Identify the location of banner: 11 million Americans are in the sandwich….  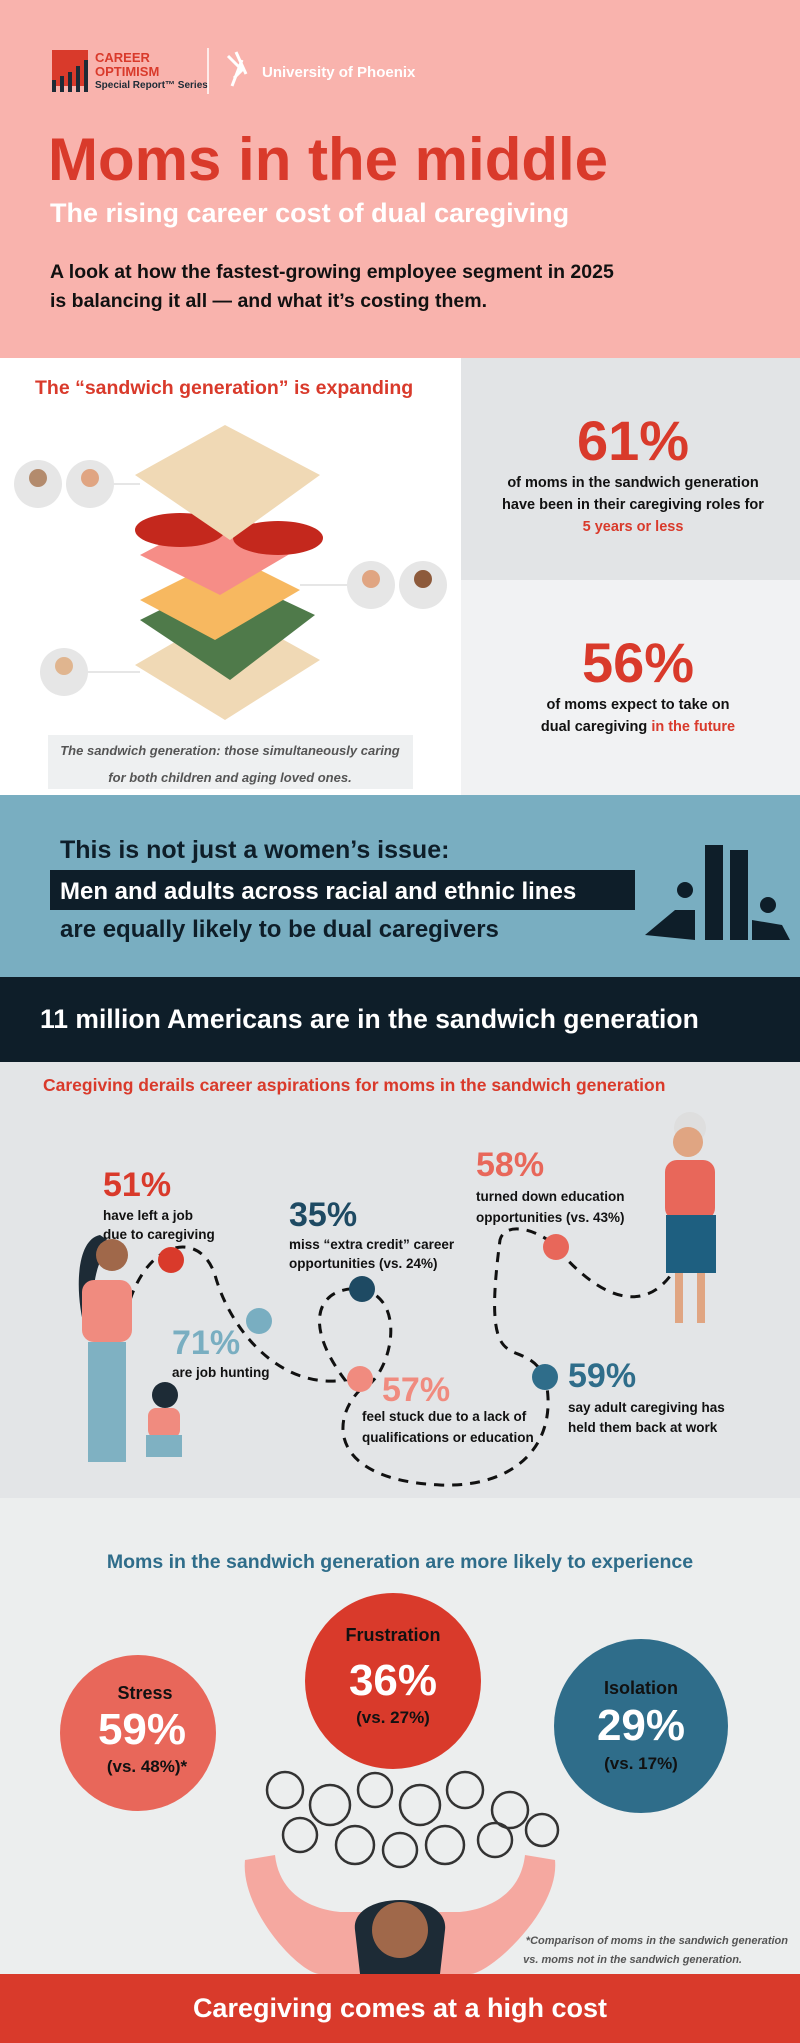
(369, 1019).